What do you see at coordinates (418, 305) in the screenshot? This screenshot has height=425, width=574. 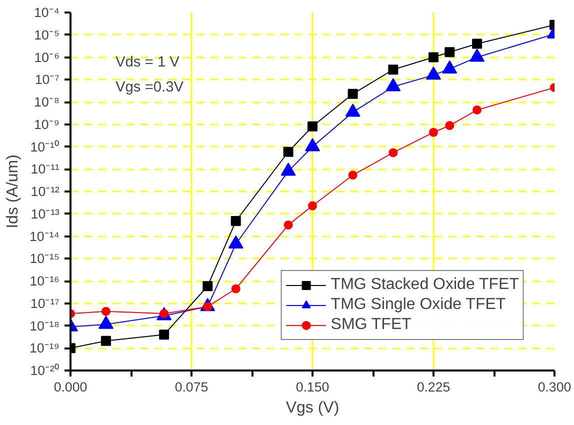 I see `legend-label: TMG Single Oxide TFET` at bounding box center [418, 305].